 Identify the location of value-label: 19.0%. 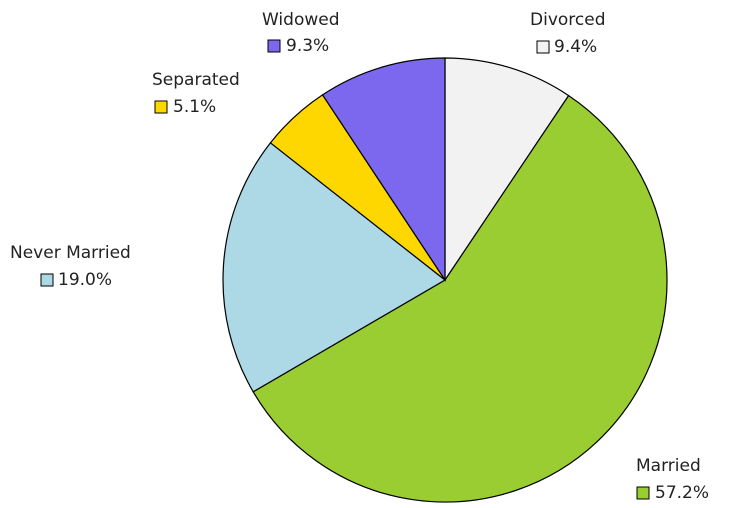
(85, 280).